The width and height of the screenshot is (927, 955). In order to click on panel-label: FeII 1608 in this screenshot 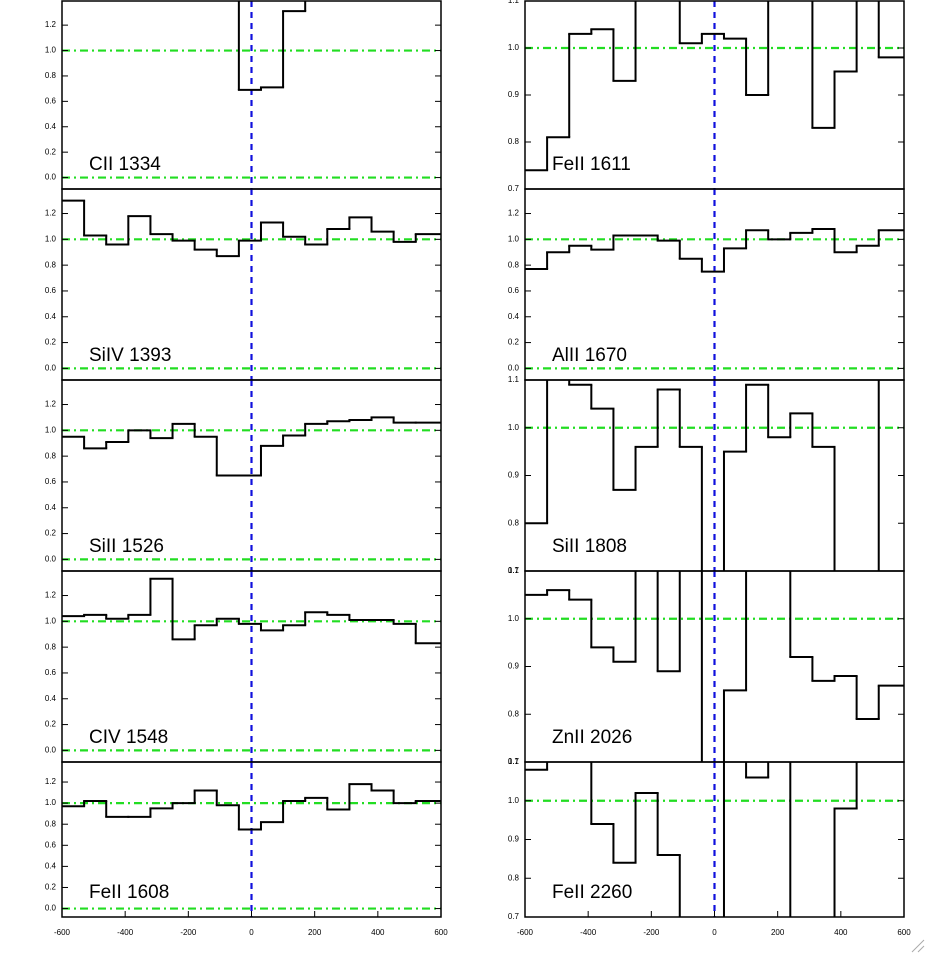, I will do `click(129, 892)`.